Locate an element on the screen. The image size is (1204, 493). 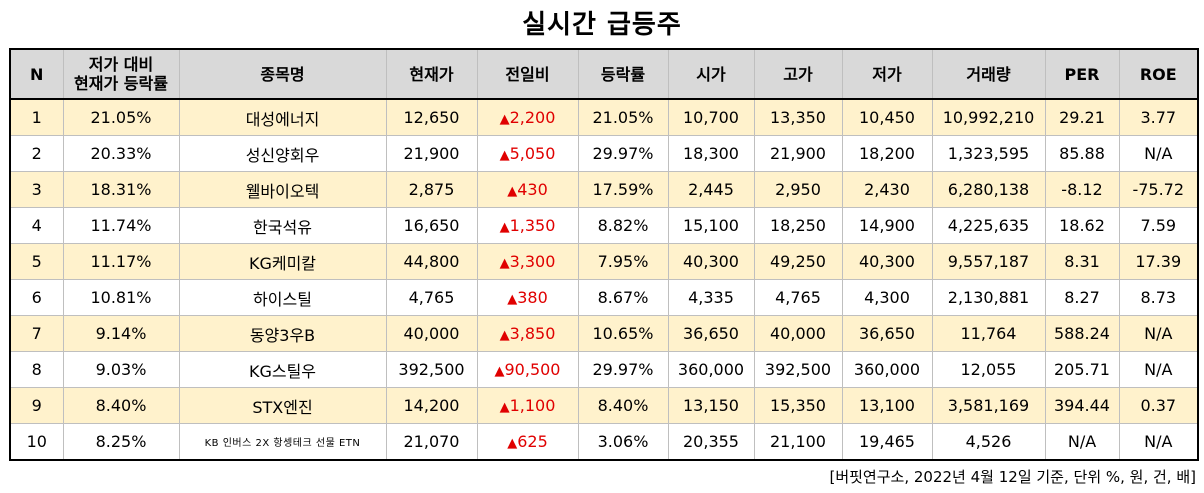
cell-col-n: 2 is located at coordinates (36, 153).